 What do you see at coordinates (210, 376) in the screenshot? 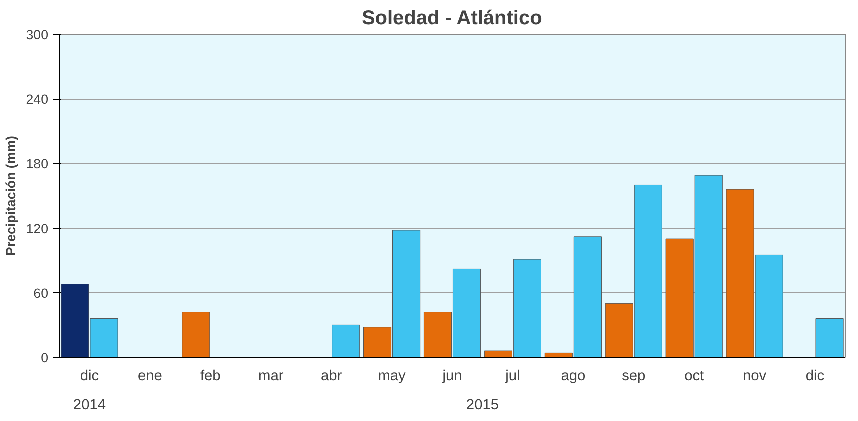
I see `x-tick-label: feb` at bounding box center [210, 376].